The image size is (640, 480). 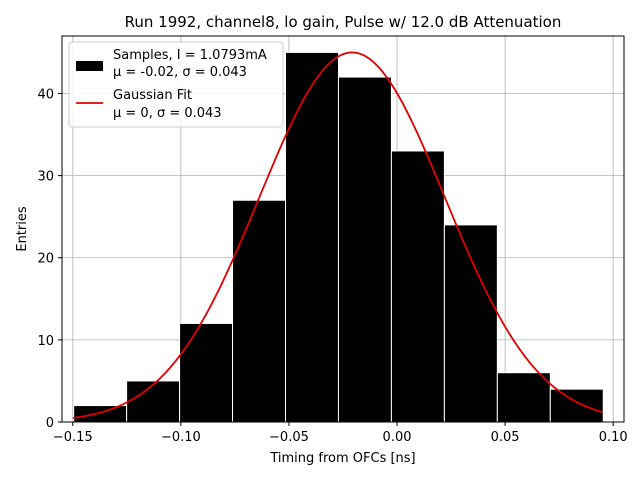 I want to click on legend-fit-stats: μ = 0, σ = 0.043, so click(x=167, y=113).